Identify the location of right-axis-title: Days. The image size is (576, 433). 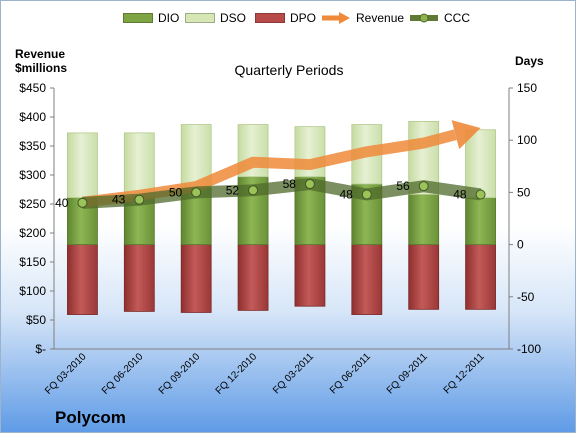
(529, 61).